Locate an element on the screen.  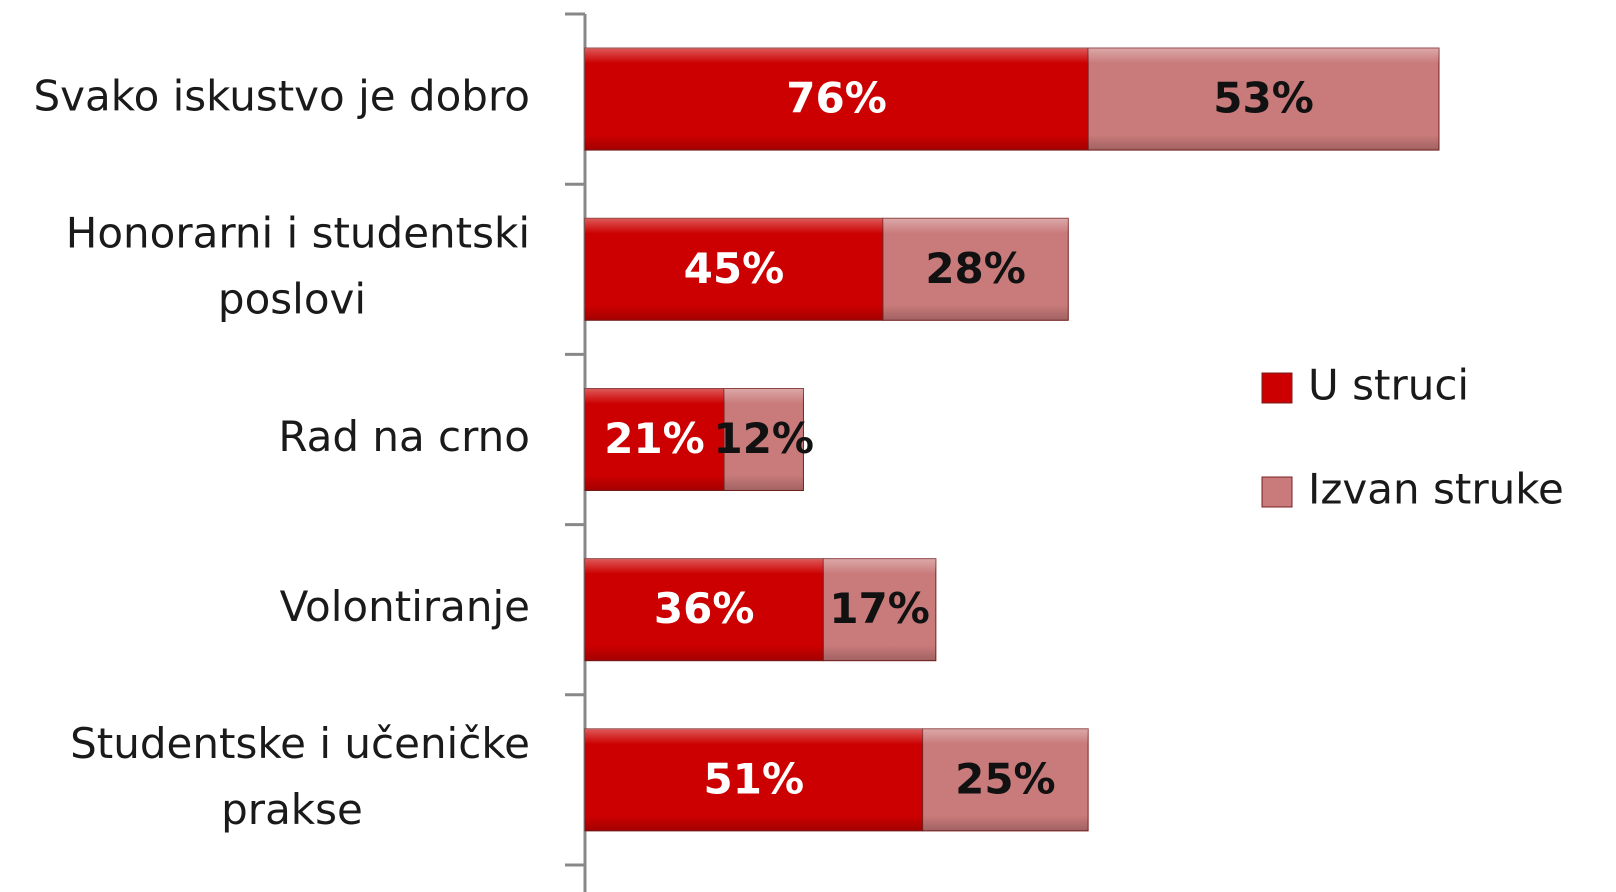
value-label: 17% is located at coordinates (879, 608).